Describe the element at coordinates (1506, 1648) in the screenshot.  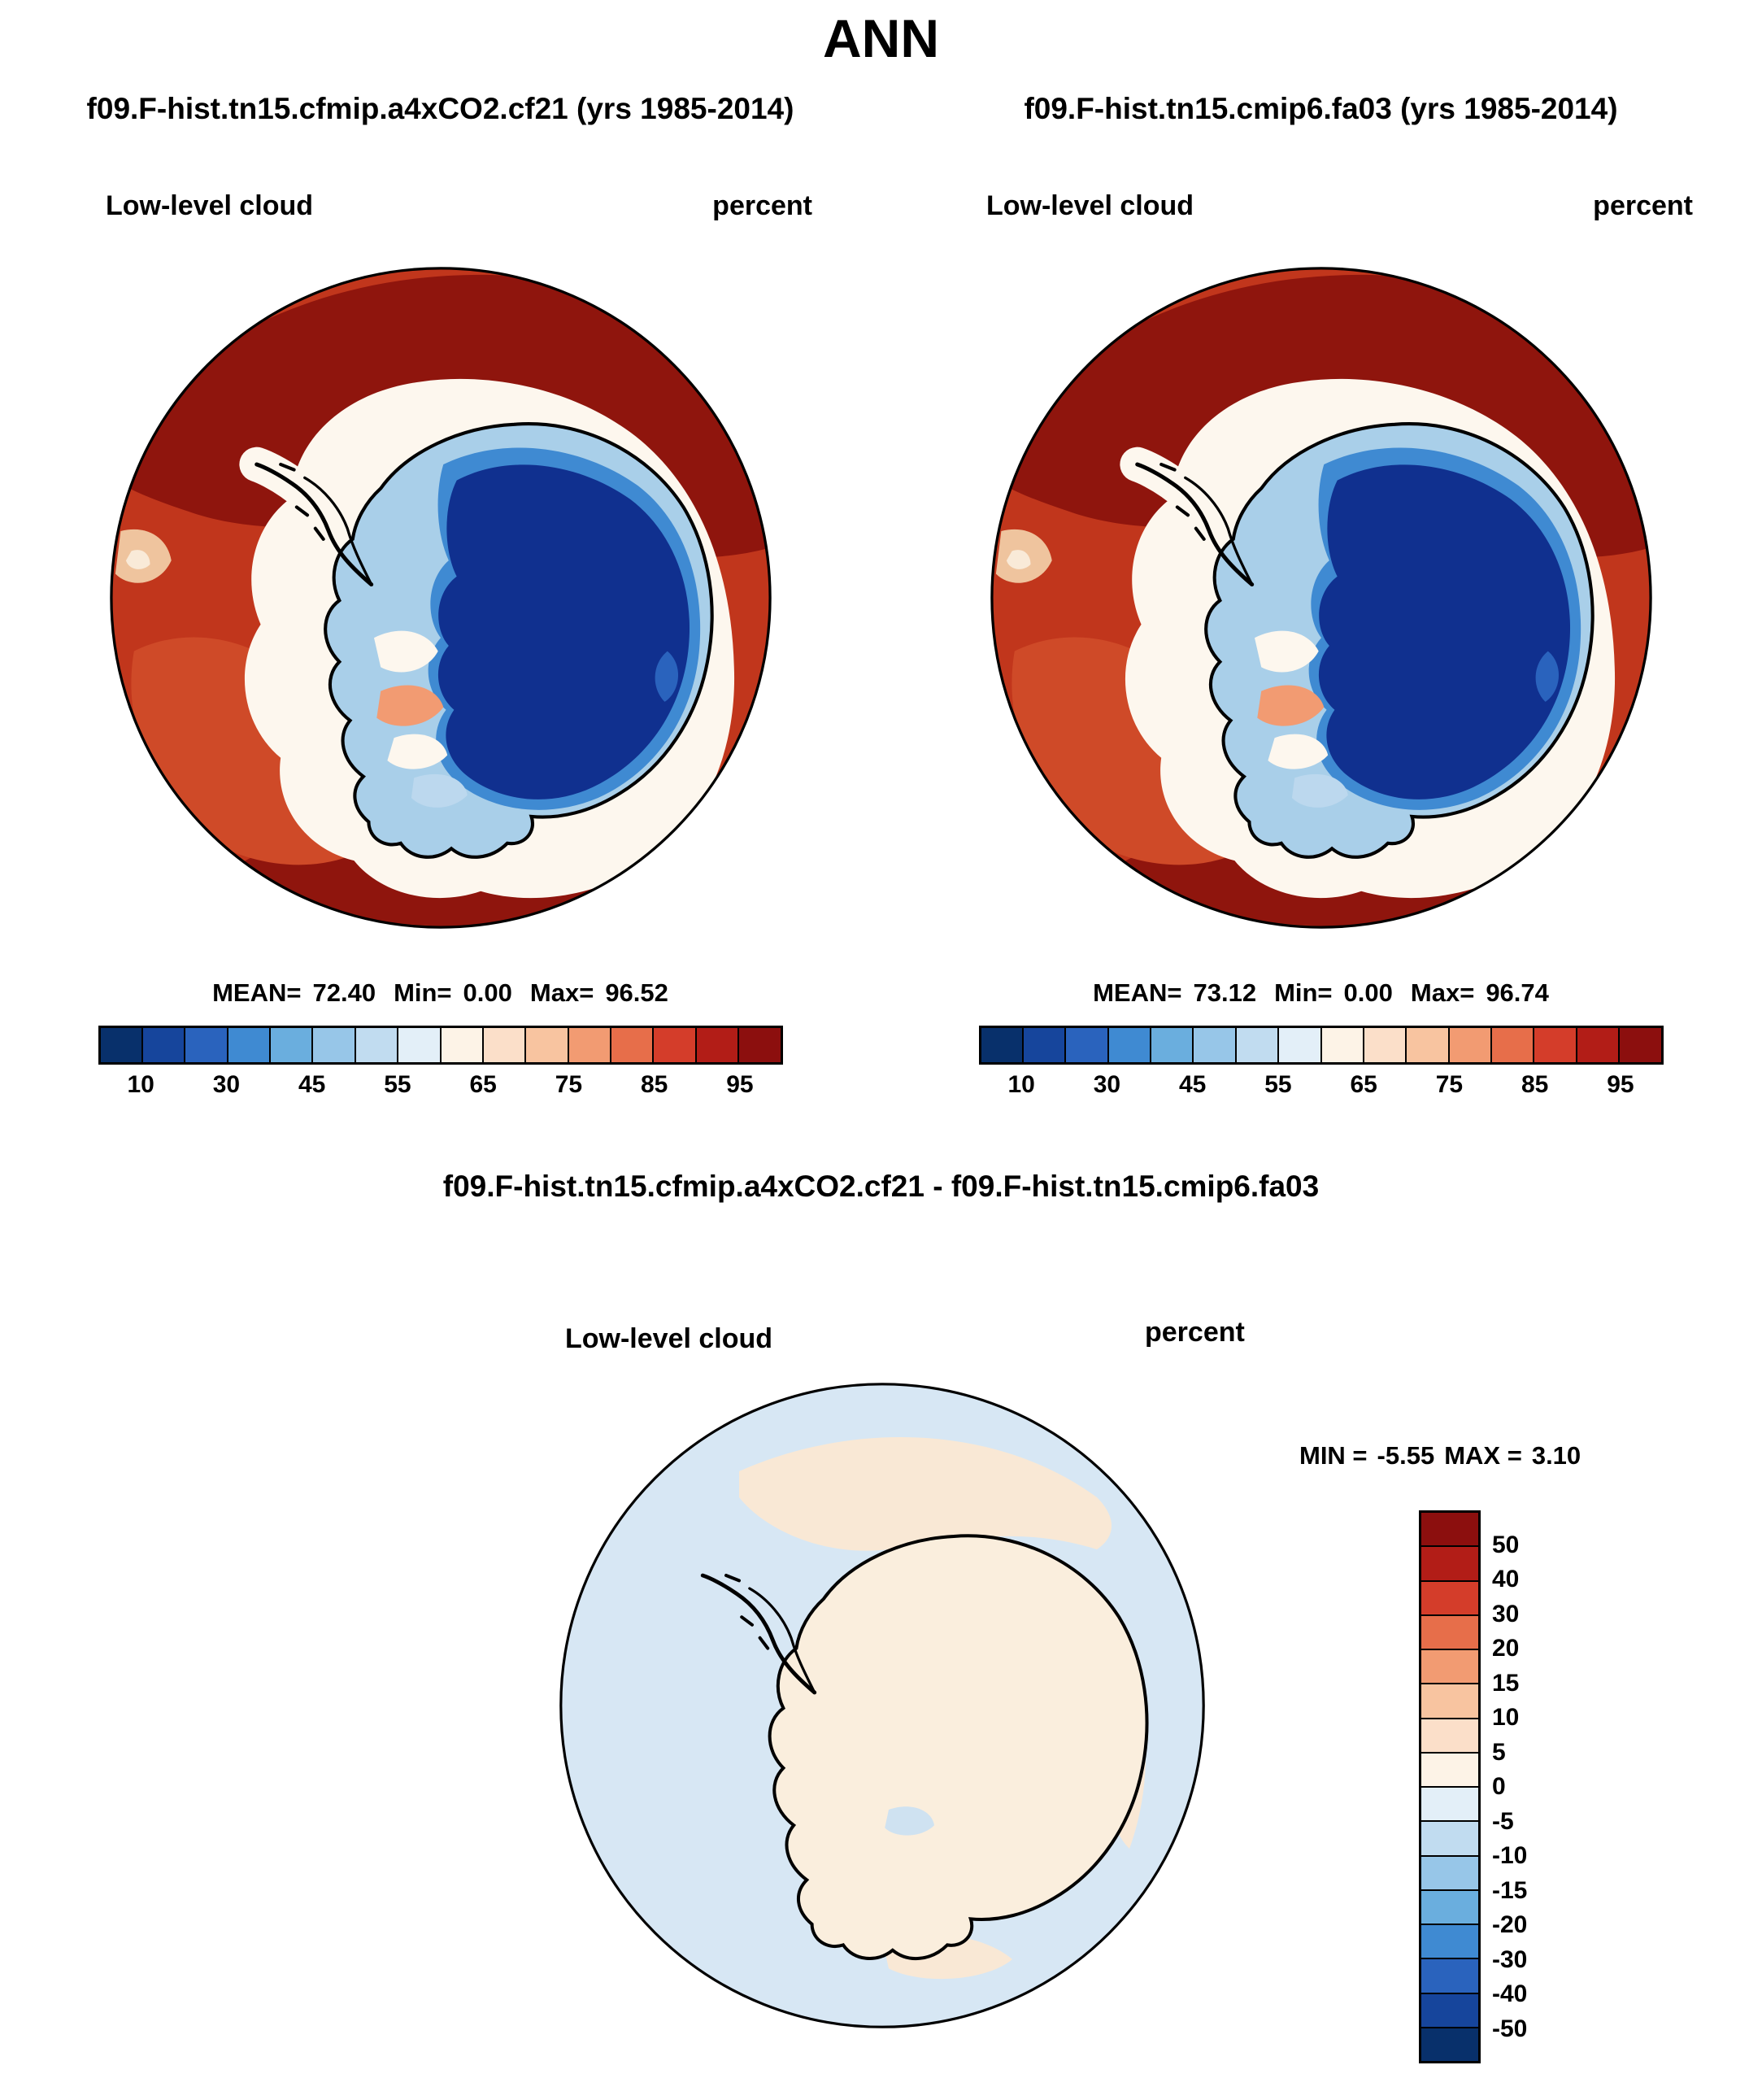
I see `colorbar-tick-label: 20` at that location.